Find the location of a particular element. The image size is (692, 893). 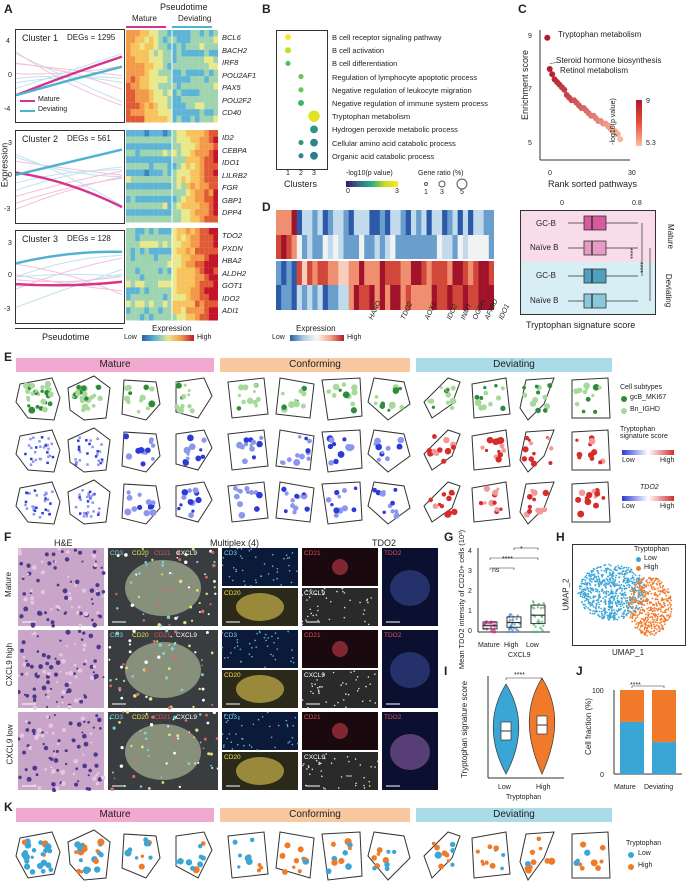

trajectory-line-mature is located at coordinates (69, 283).